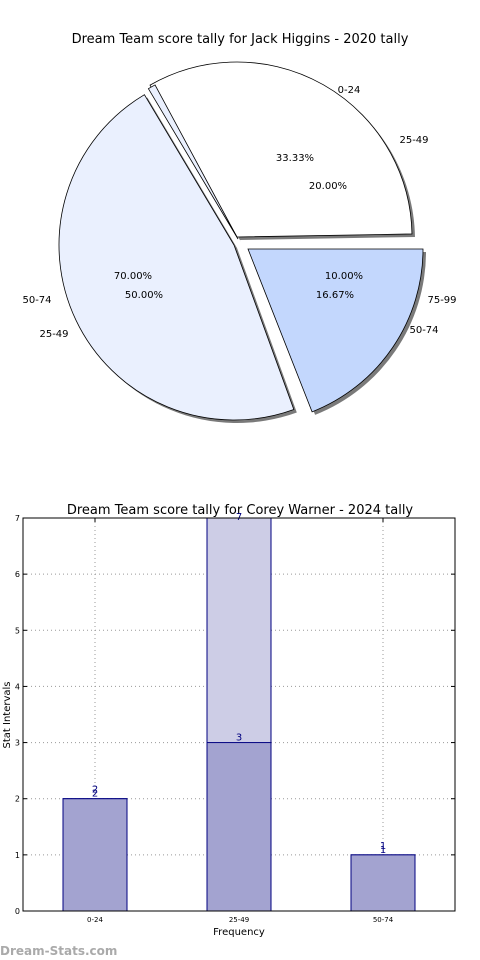 This screenshot has width=480, height=960. What do you see at coordinates (239, 738) in the screenshot?
I see `bar-data-label: 3` at bounding box center [239, 738].